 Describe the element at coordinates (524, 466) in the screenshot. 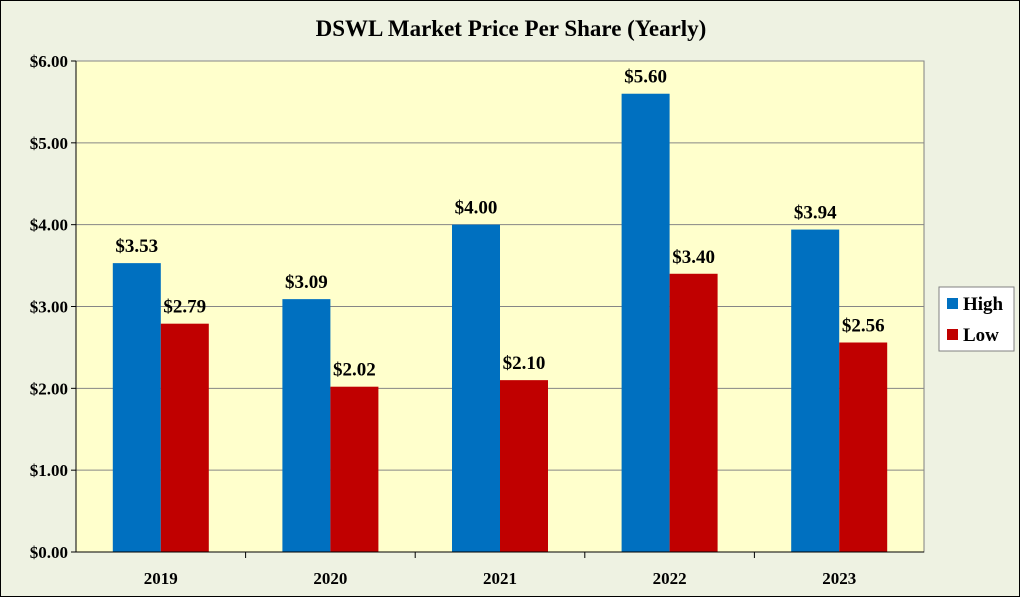

I see `bar-low-2021` at that location.